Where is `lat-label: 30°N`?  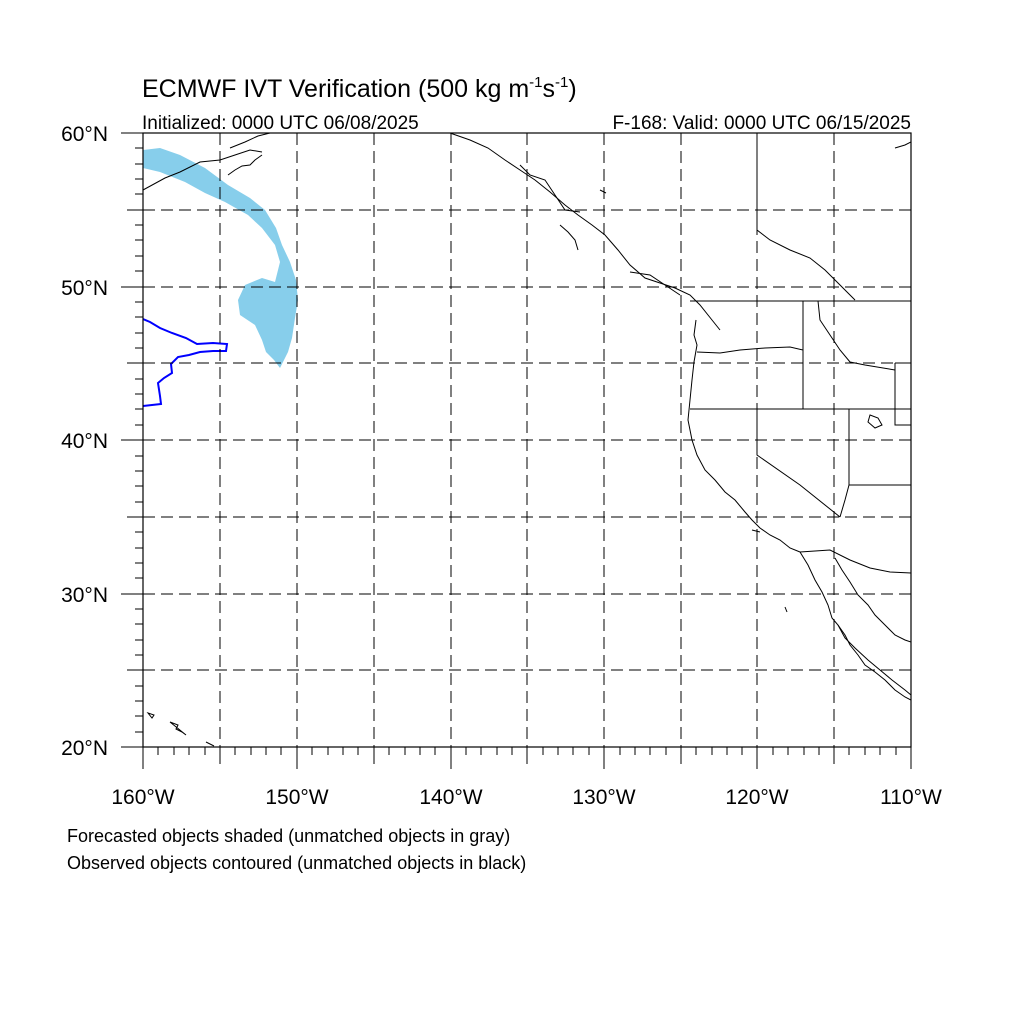 lat-label: 30°N is located at coordinates (84, 595).